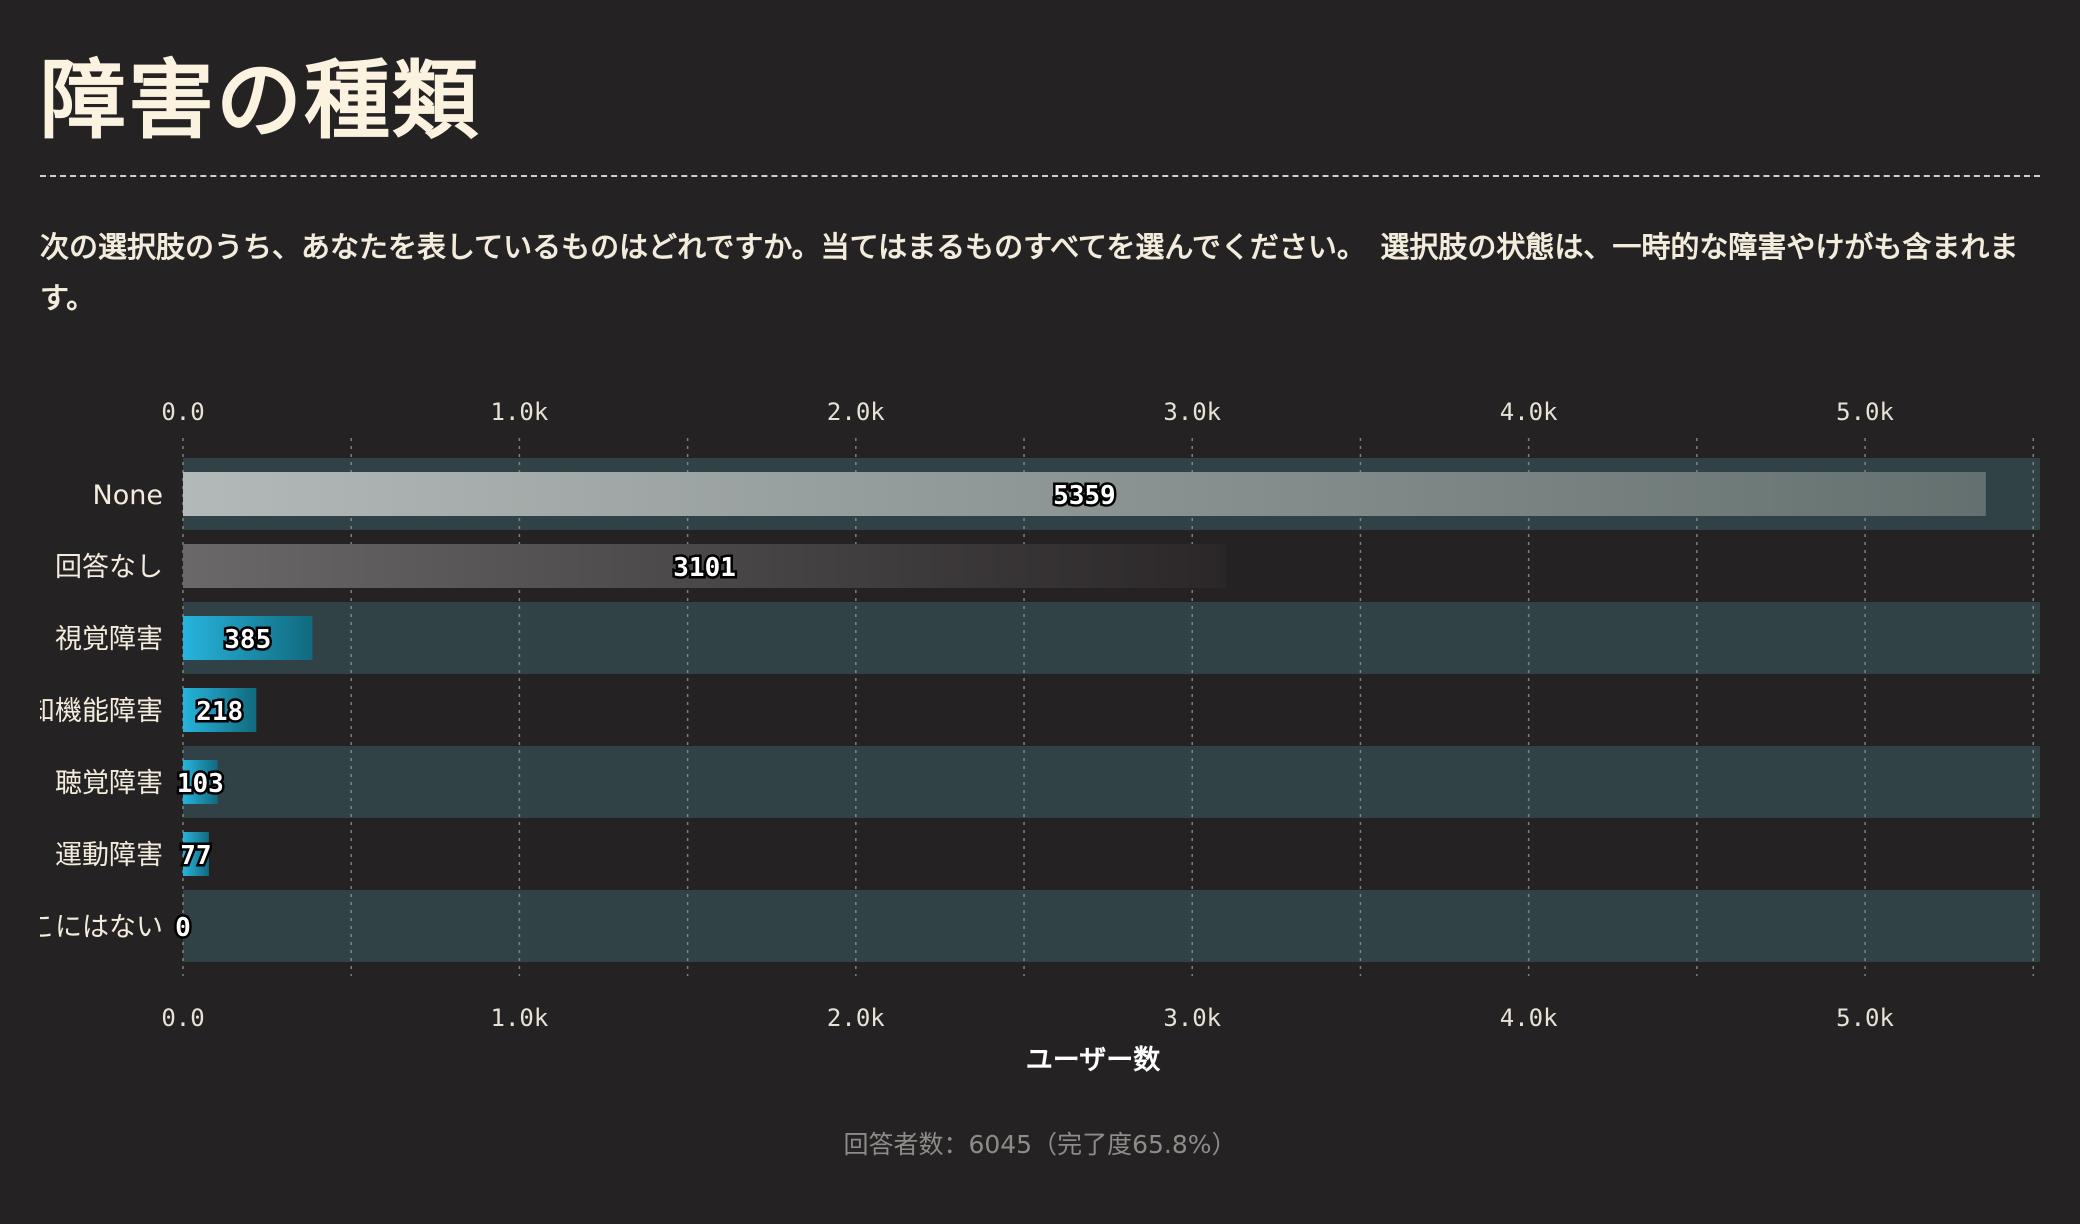 This screenshot has height=1224, width=2080. What do you see at coordinates (1040, 176) in the screenshot?
I see `title-divider` at bounding box center [1040, 176].